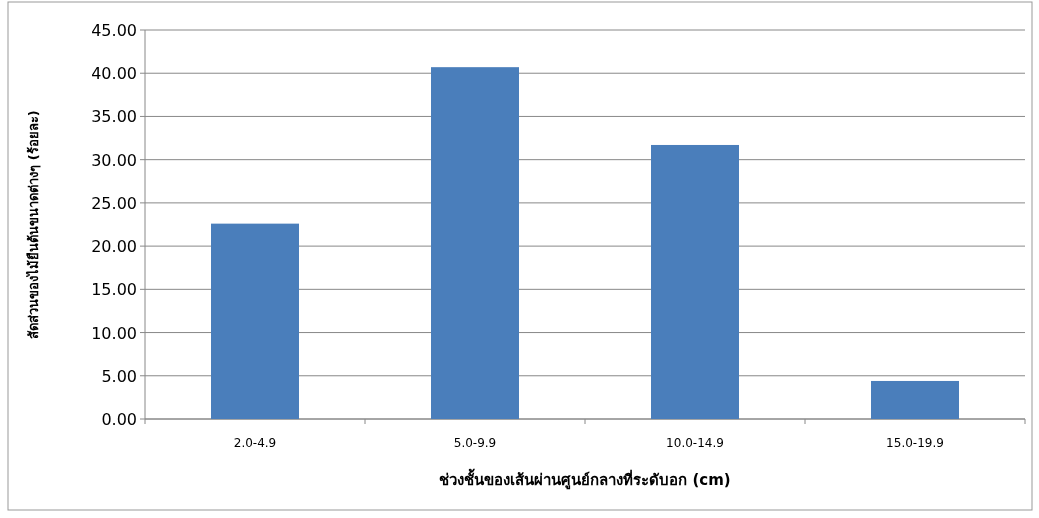 This screenshot has width=1039, height=518. What do you see at coordinates (33, 224) in the screenshot?
I see `y-axis-title: สัดส่วนของไม้ยืนต้นขนาดต่างๆ (ร้อยละ)` at bounding box center [33, 224].